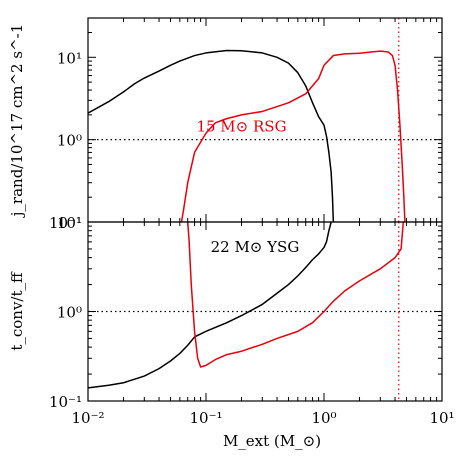 Image resolution: width=474 pixels, height=474 pixels. I want to click on x-tick-label: 10¹, so click(441, 418).